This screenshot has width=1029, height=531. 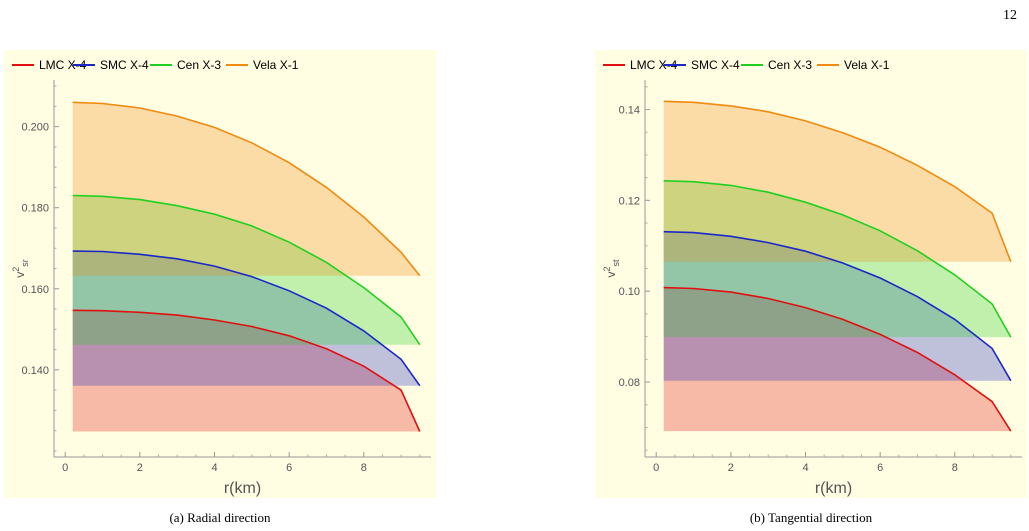 I want to click on y-tick-label: 0.200, so click(x=35, y=128).